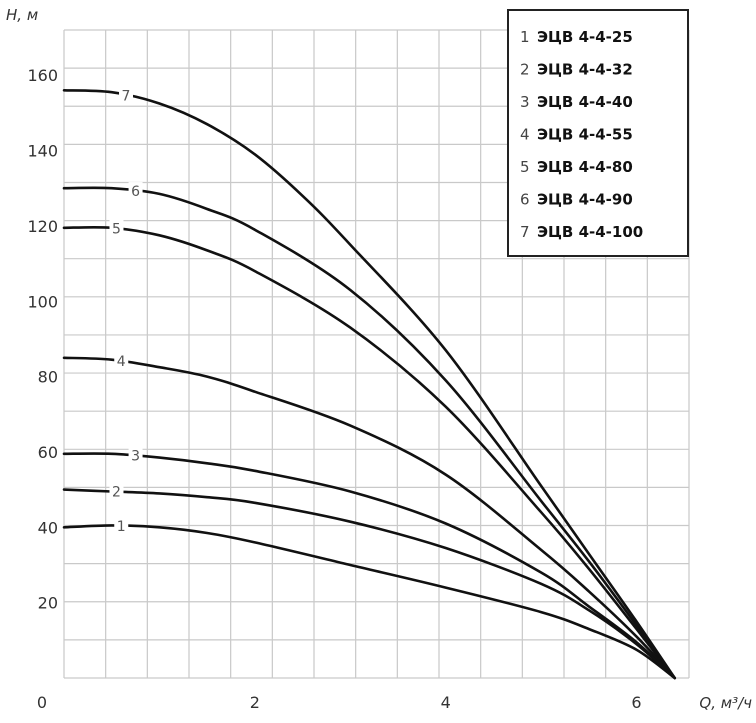 The height and width of the screenshot is (723, 756). Describe the element at coordinates (590, 232) in the screenshot. I see `legend-entry: ЭЦВ 4-4-100` at that location.